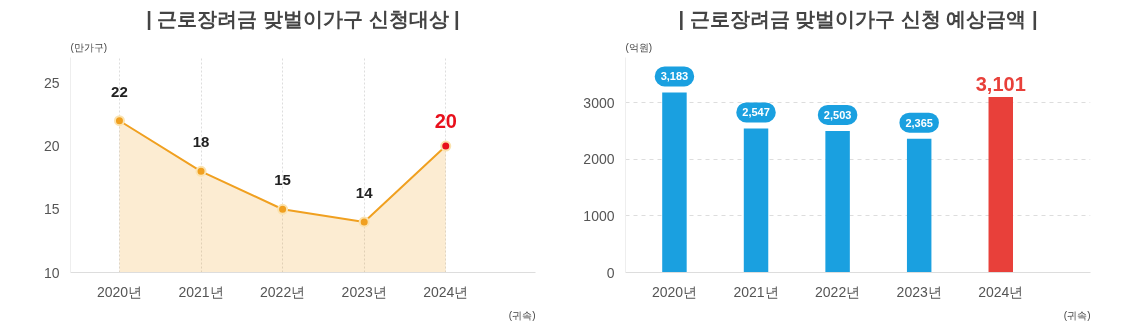 The width and height of the screenshot is (1122, 331). I want to click on data-label: 2,365, so click(919, 122).